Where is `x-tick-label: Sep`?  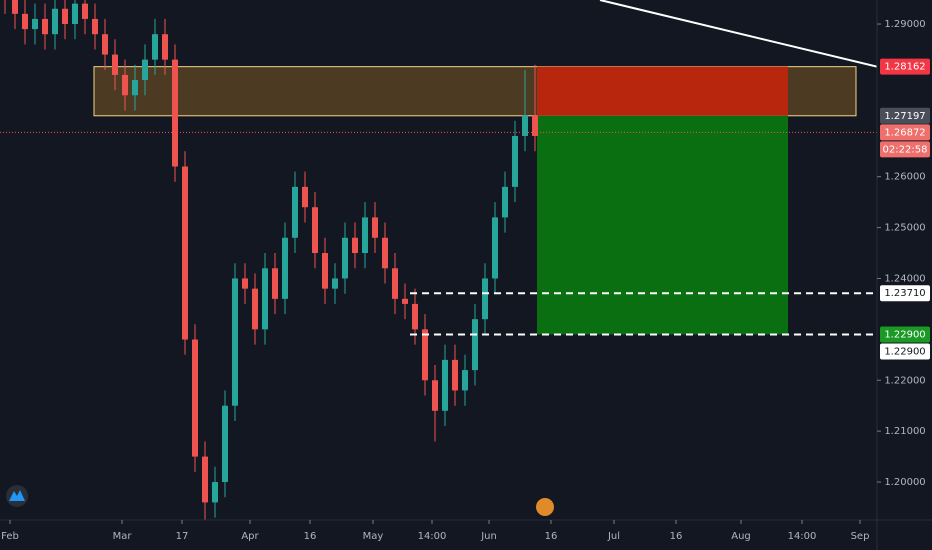
x-tick-label: Sep is located at coordinates (860, 536).